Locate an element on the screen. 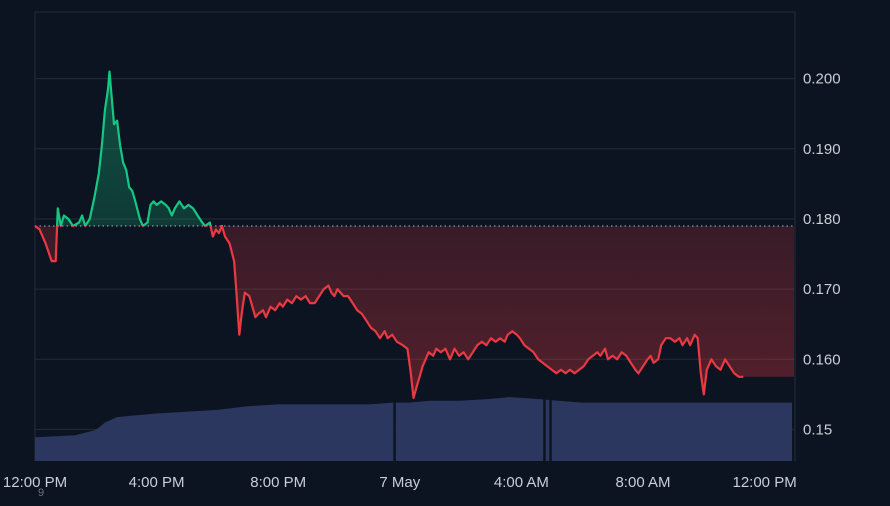  y-tick-label: 0.170 is located at coordinates (822, 289).